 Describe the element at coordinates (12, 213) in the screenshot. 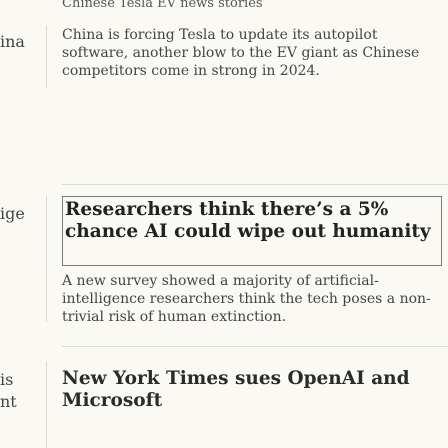

I see `left-fragment: ige` at that location.